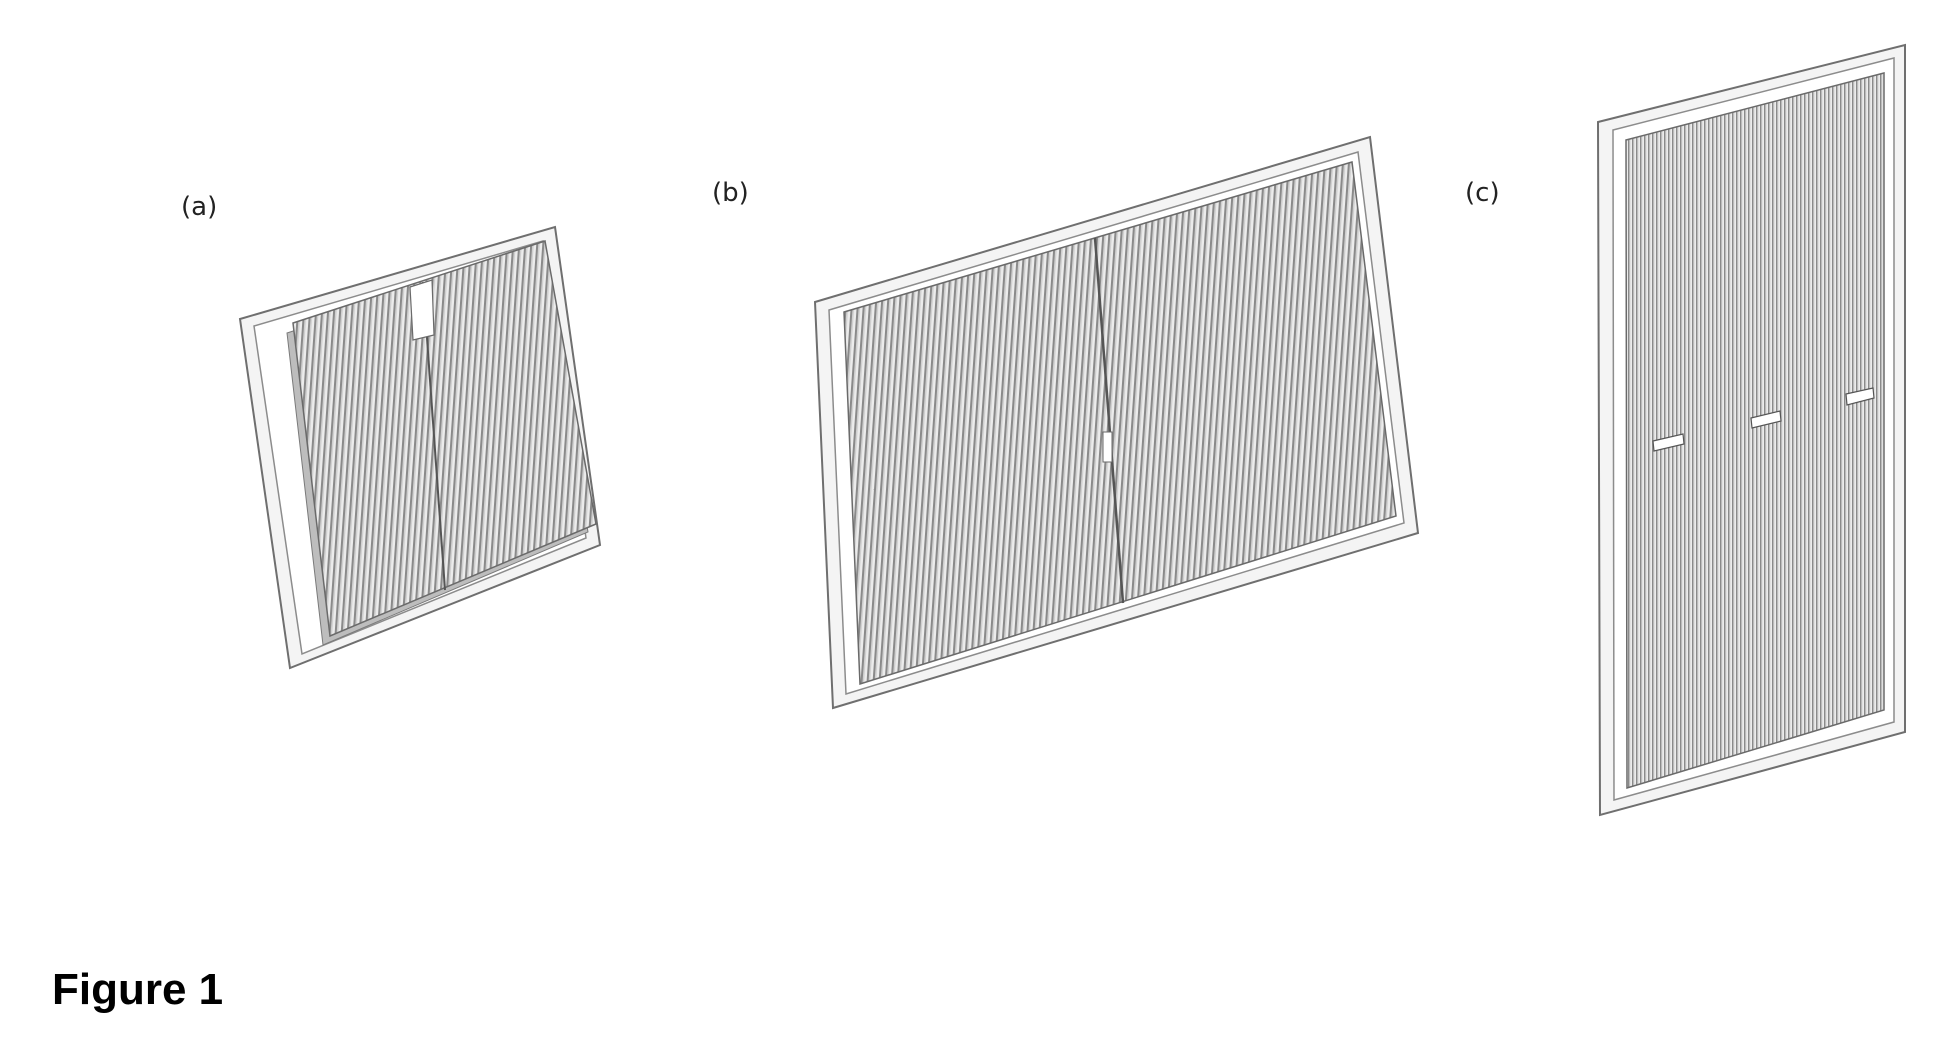 This screenshot has width=1949, height=1044. I want to click on divider-clip-b, so click(1107, 447).